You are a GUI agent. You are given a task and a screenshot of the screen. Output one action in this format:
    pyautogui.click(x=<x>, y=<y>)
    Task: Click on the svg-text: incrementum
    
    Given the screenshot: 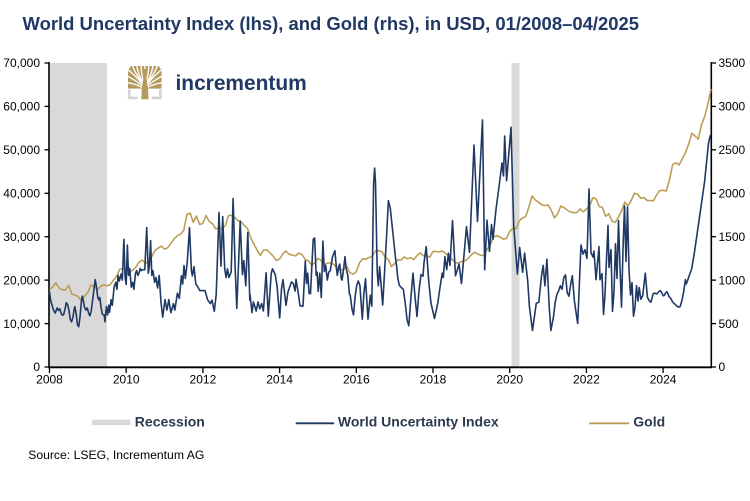 What is the action you would take?
    pyautogui.click(x=241, y=83)
    